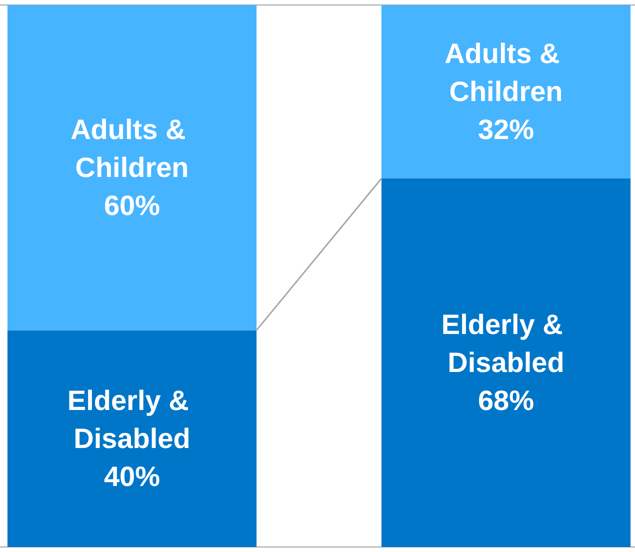 This screenshot has width=635, height=552. I want to click on text: Adults & Children, so click(129, 149).